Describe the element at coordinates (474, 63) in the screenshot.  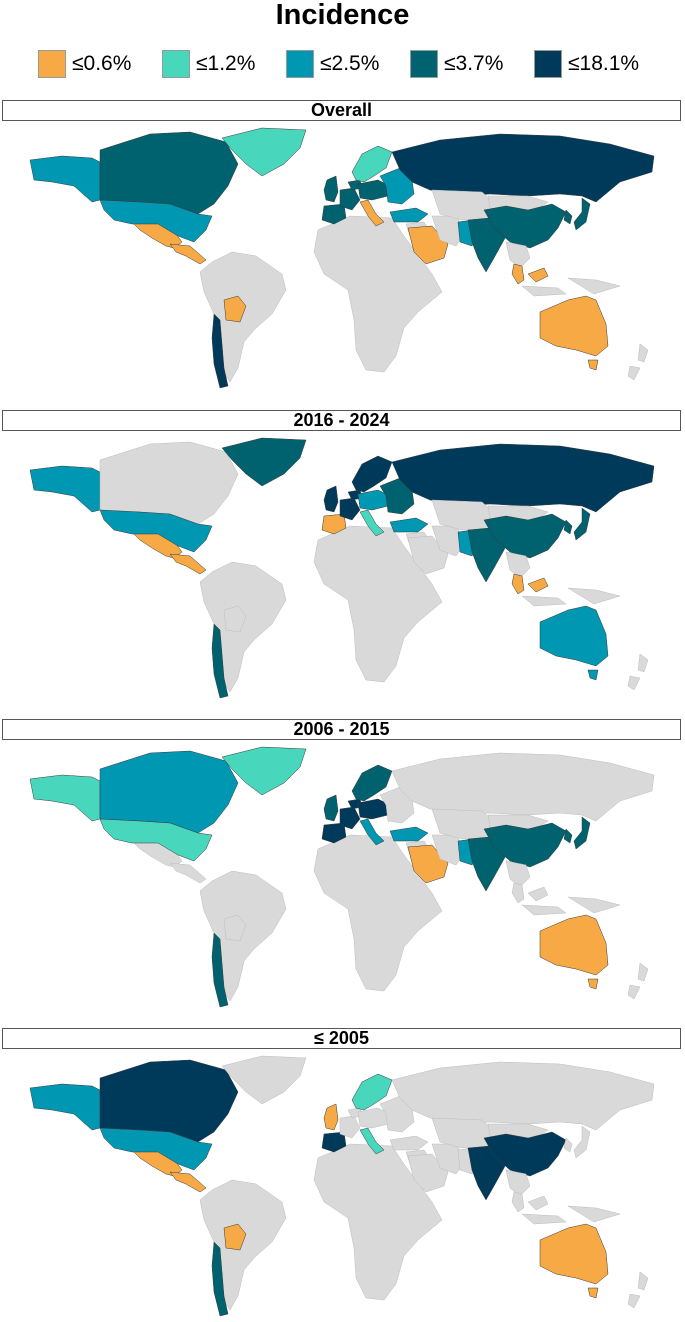
I see `legend-label-4: ≤3.7%` at that location.